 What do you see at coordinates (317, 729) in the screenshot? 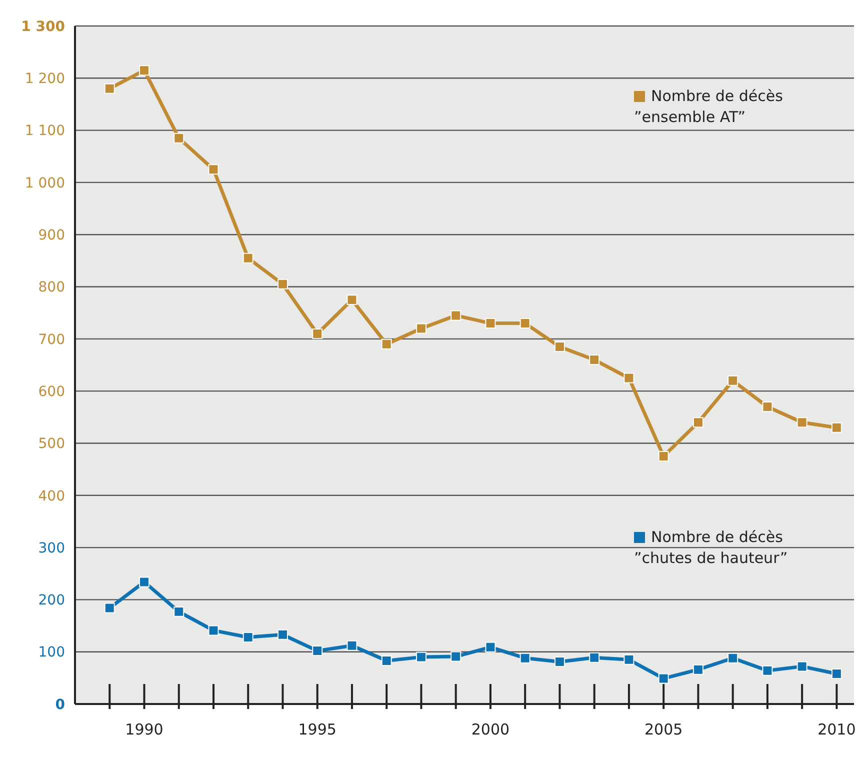
I see `x-tick-label: 1995` at bounding box center [317, 729].